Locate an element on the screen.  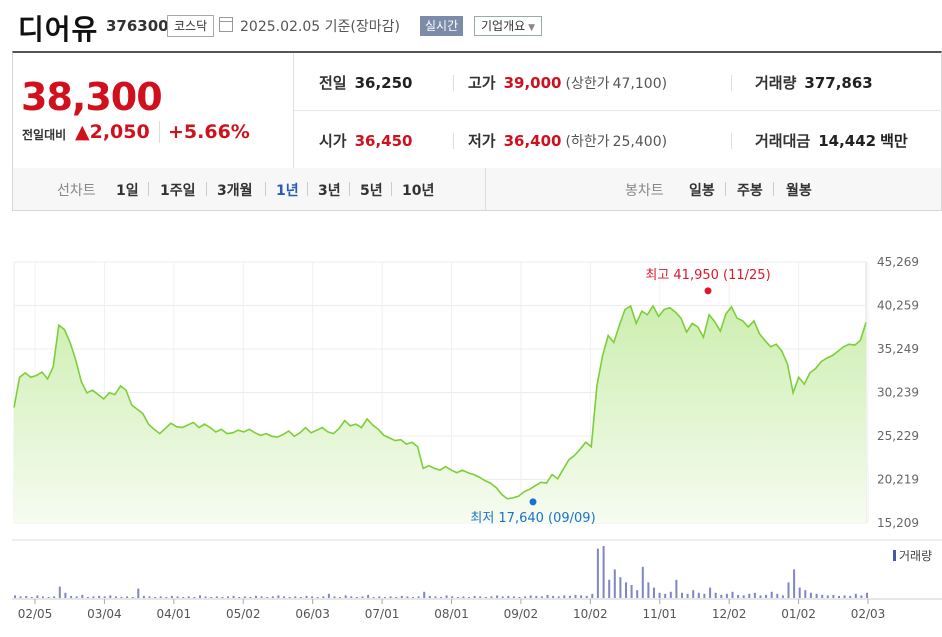
tab-1y: 1년 is located at coordinates (287, 191).